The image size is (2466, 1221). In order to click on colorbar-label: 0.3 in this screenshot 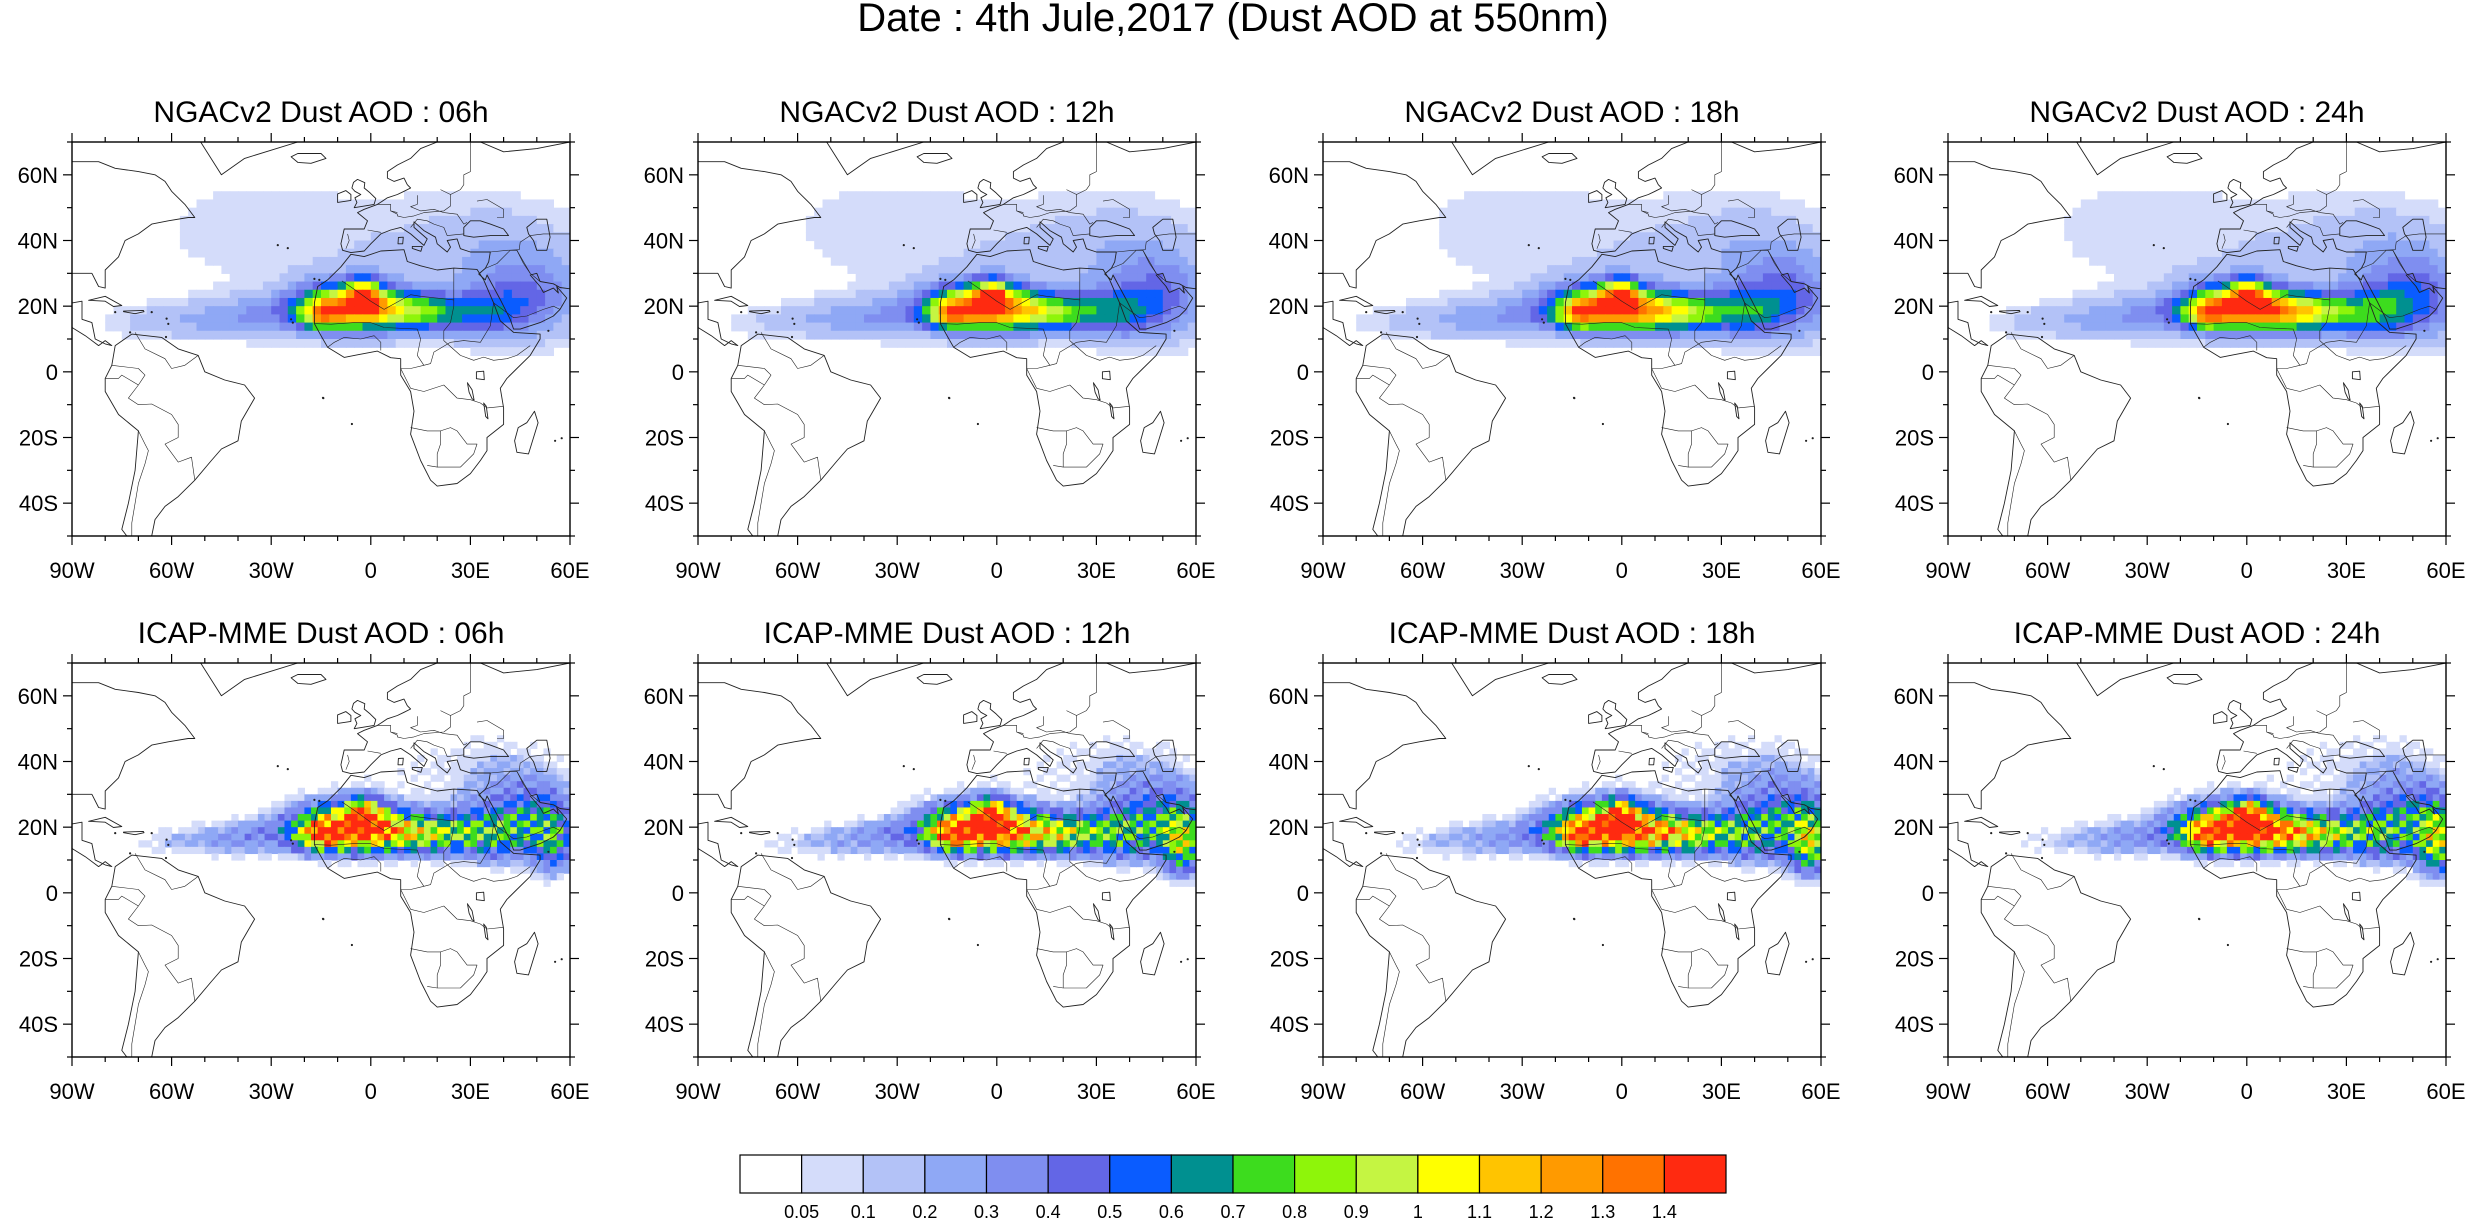, I will do `click(986, 1211)`.